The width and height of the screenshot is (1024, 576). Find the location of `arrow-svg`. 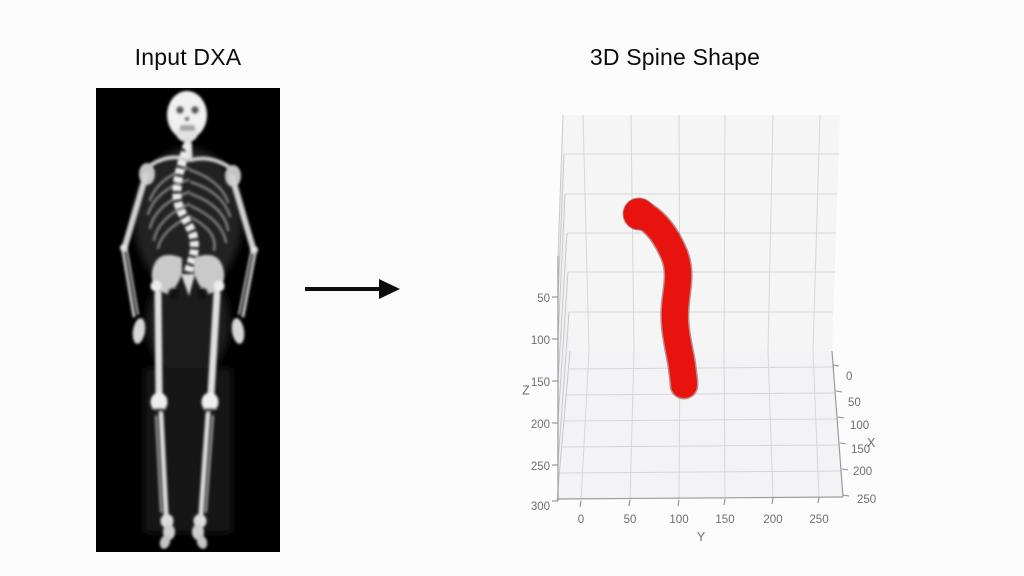

arrow-svg is located at coordinates (352, 289).